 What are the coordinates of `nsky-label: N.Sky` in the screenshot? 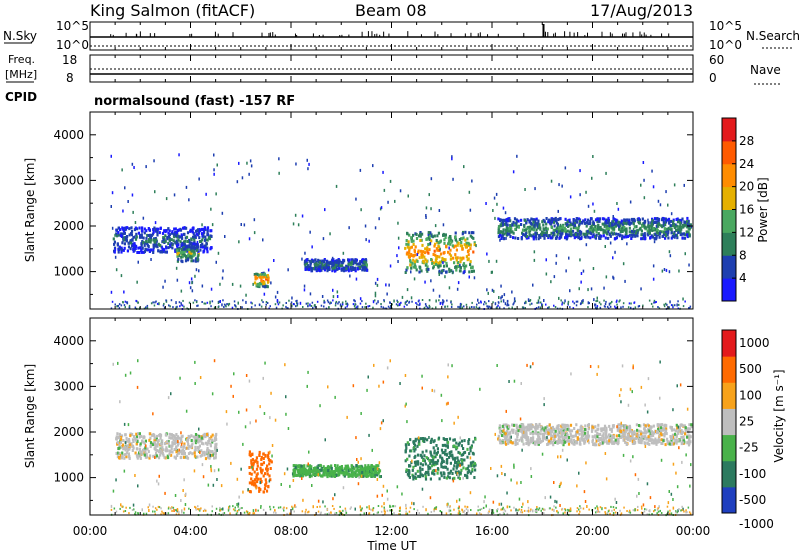 It's located at (20, 36).